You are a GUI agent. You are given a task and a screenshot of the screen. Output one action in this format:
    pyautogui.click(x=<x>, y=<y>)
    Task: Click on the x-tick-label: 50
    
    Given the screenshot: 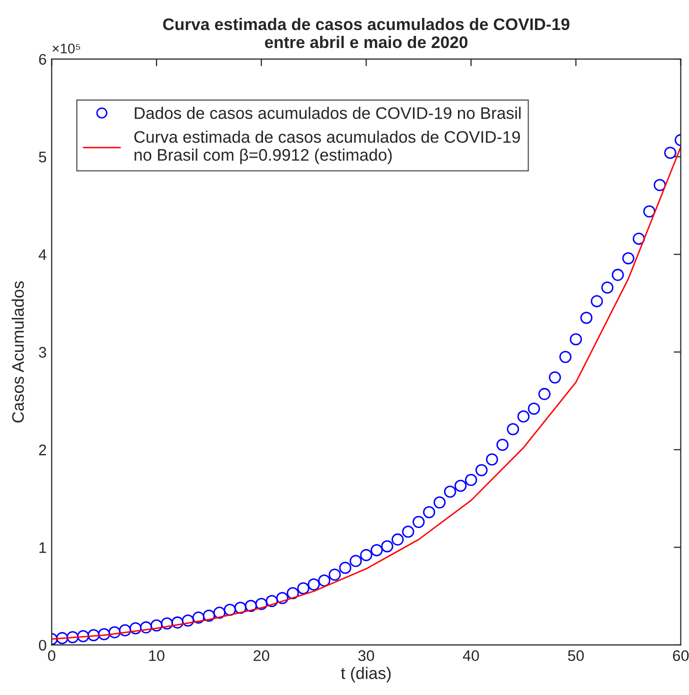 What is the action you would take?
    pyautogui.click(x=576, y=656)
    